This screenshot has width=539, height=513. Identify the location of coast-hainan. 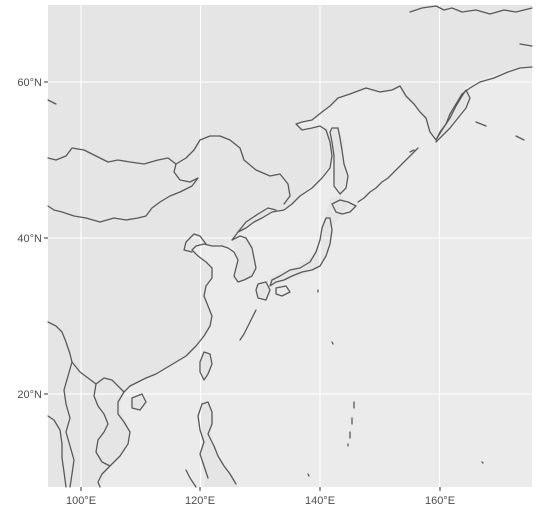
(139, 402).